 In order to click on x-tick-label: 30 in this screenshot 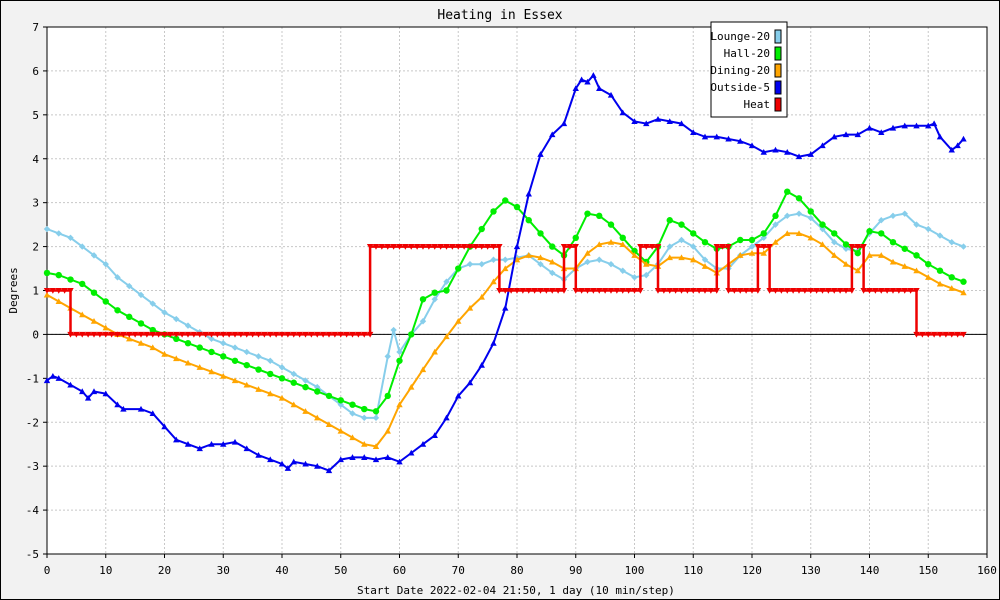, I will do `click(223, 570)`.